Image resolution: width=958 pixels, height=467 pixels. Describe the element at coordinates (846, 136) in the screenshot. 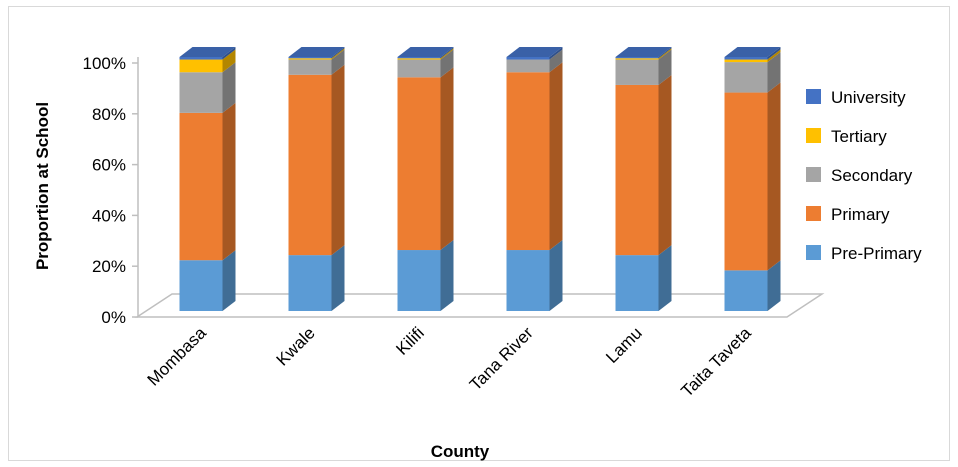

I see `legend-item: Tertiary` at that location.